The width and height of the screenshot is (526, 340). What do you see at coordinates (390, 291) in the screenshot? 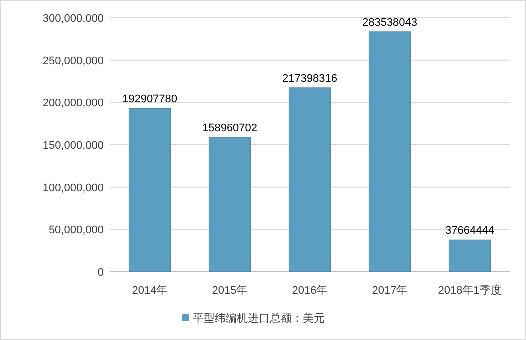
I see `x-tick-label: 2017年` at bounding box center [390, 291].